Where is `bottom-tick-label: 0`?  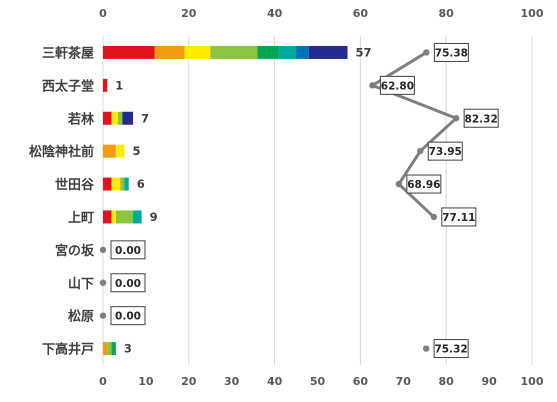 bottom-tick-label: 0 is located at coordinates (103, 381).